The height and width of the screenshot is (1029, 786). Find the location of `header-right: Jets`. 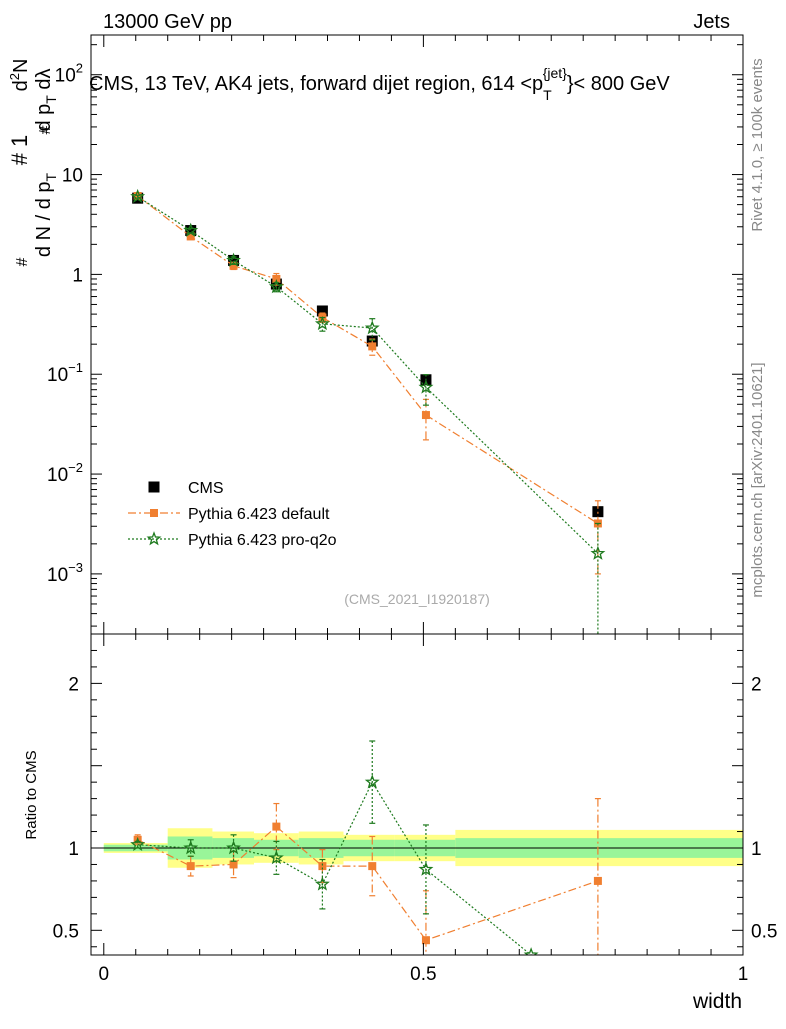

header-right: Jets is located at coordinates (711, 22).